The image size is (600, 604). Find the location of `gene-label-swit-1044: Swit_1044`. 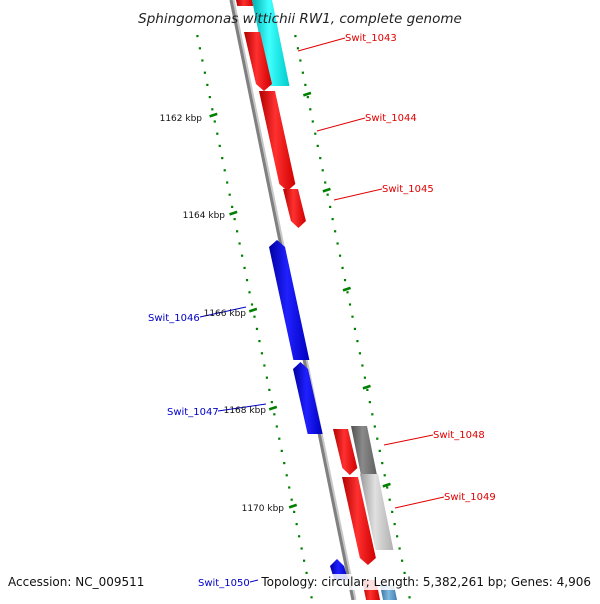

gene-label-swit-1044: Swit_1044 is located at coordinates (391, 118).